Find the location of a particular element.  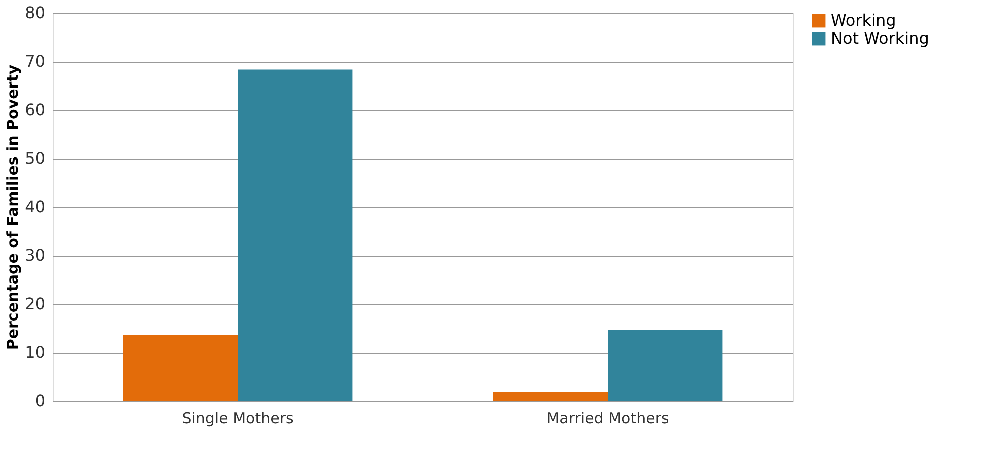

legend-label: Not Working is located at coordinates (880, 38).